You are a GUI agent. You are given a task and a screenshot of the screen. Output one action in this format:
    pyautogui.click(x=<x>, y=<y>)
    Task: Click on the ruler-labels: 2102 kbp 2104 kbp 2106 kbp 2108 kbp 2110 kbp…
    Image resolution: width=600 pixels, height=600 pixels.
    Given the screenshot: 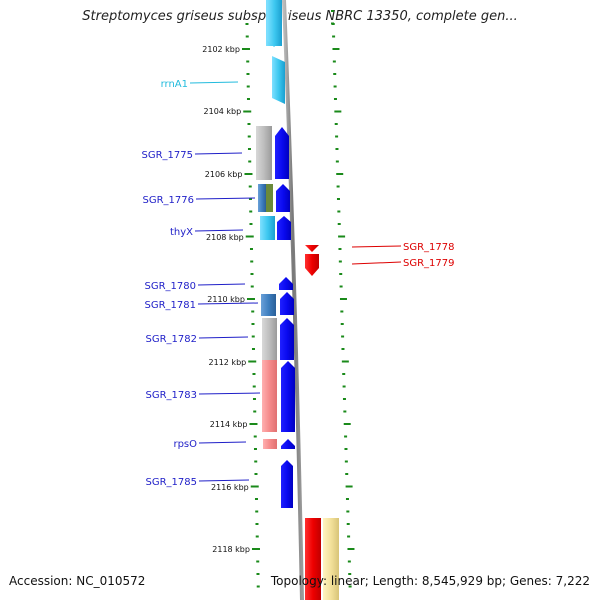 What is the action you would take?
    pyautogui.click(x=226, y=299)
    